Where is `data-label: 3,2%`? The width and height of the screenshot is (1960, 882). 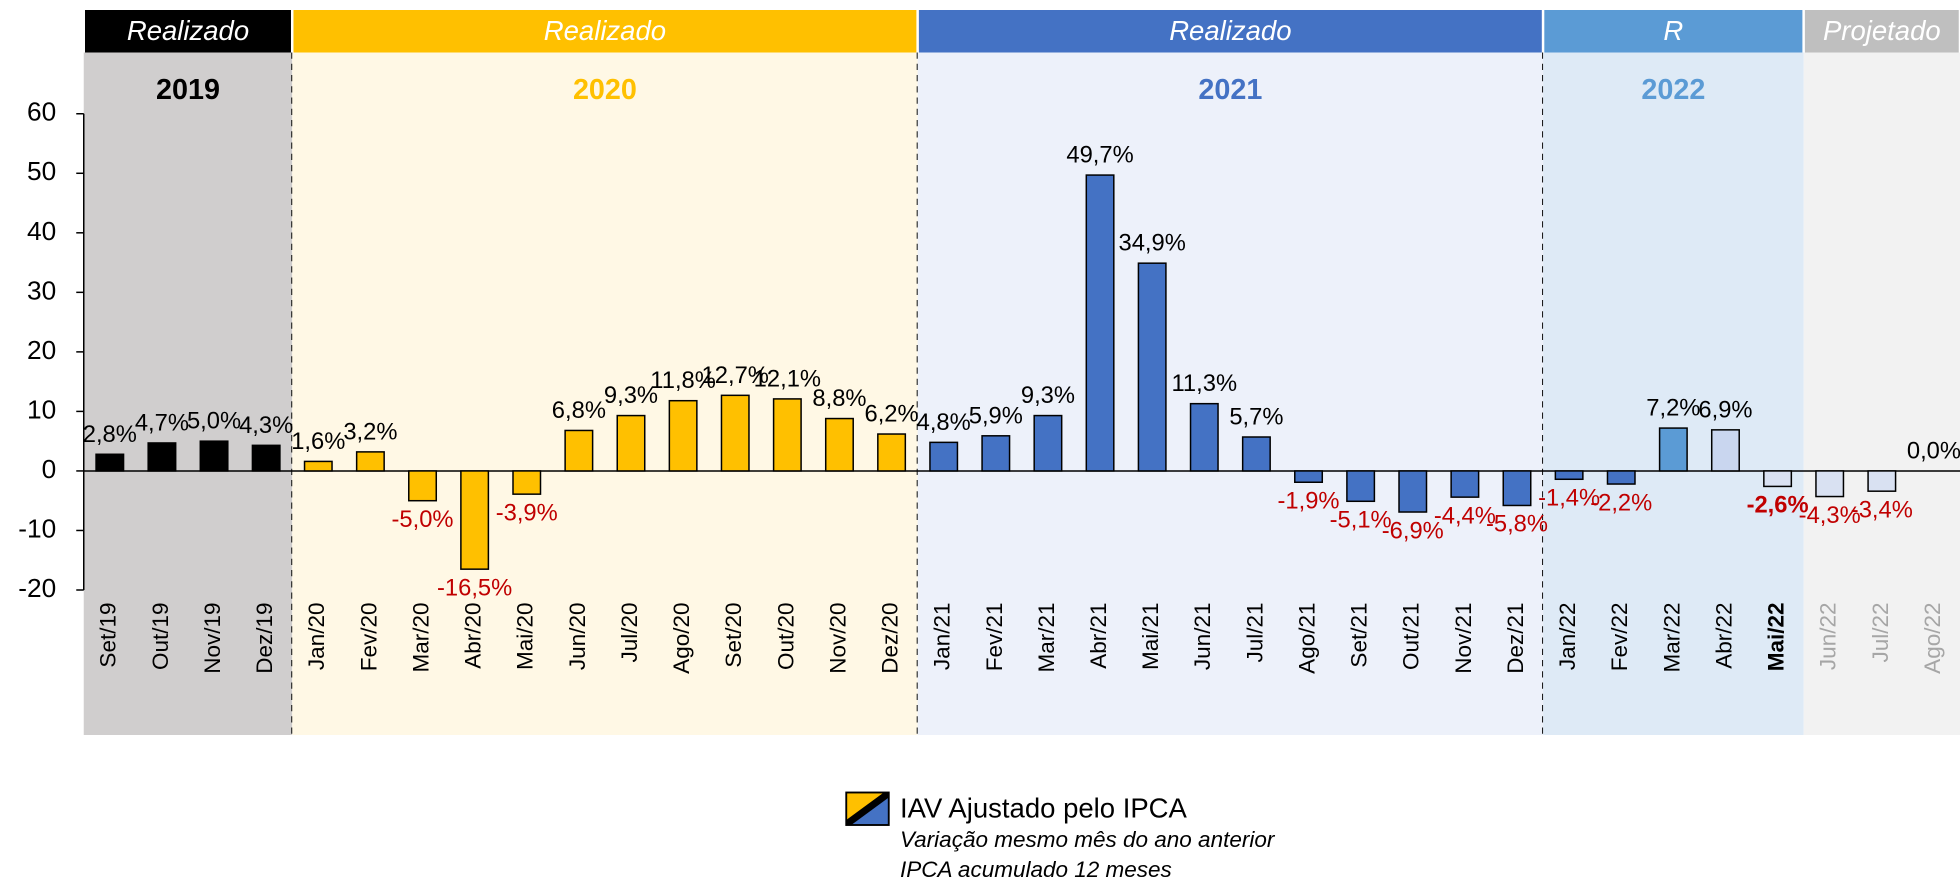 data-label: 3,2% is located at coordinates (370, 431).